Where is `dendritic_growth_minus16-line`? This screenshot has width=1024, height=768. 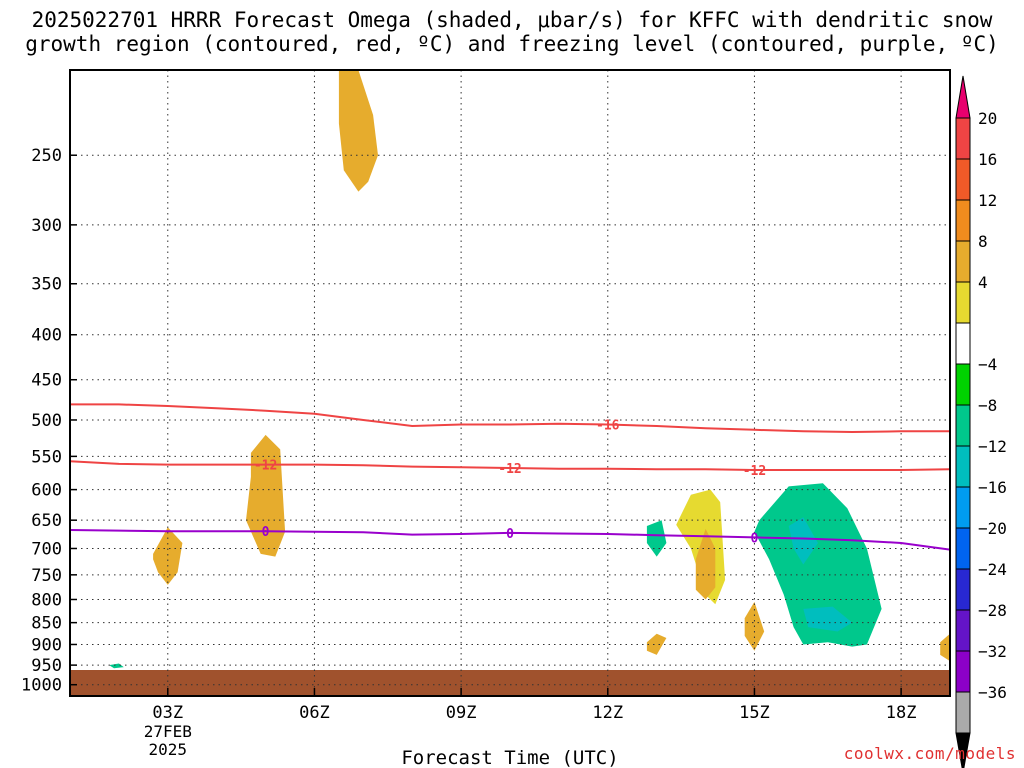 dendritic_growth_minus16-line is located at coordinates (510, 418).